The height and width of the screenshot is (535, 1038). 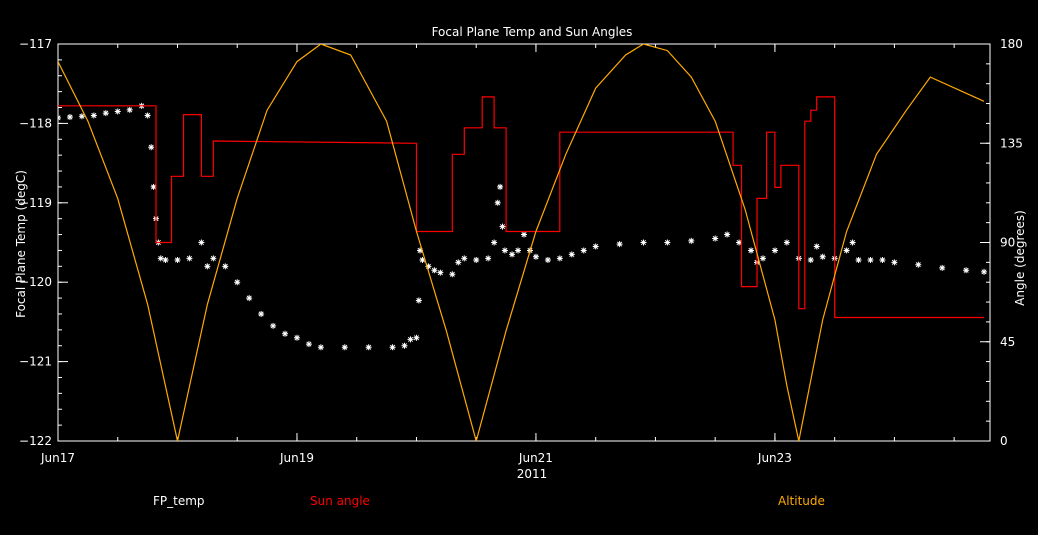 What do you see at coordinates (532, 474) in the screenshot?
I see `x-axis-label: 2011` at bounding box center [532, 474].